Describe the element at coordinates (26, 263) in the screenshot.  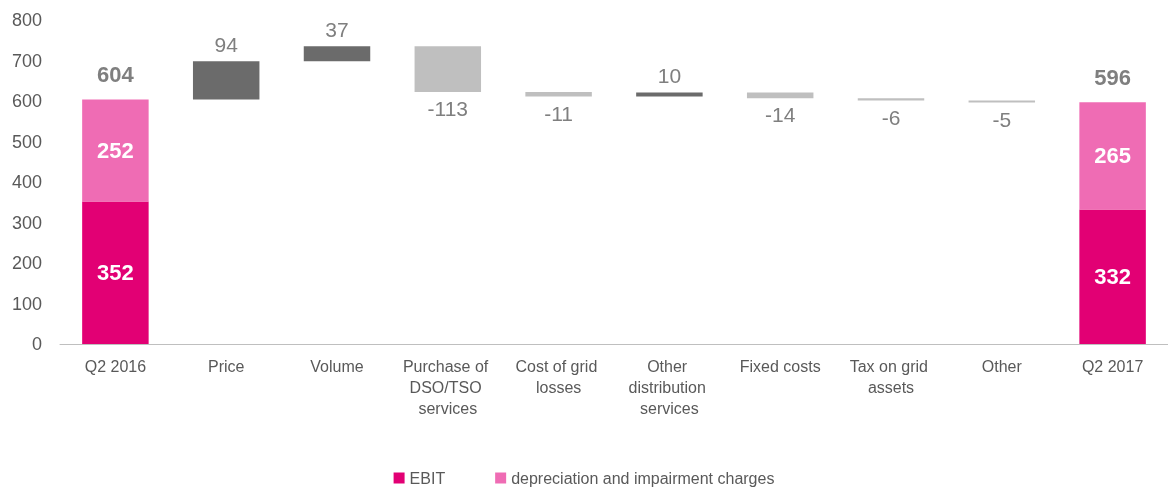
I see `y-tick-label: 200` at that location.